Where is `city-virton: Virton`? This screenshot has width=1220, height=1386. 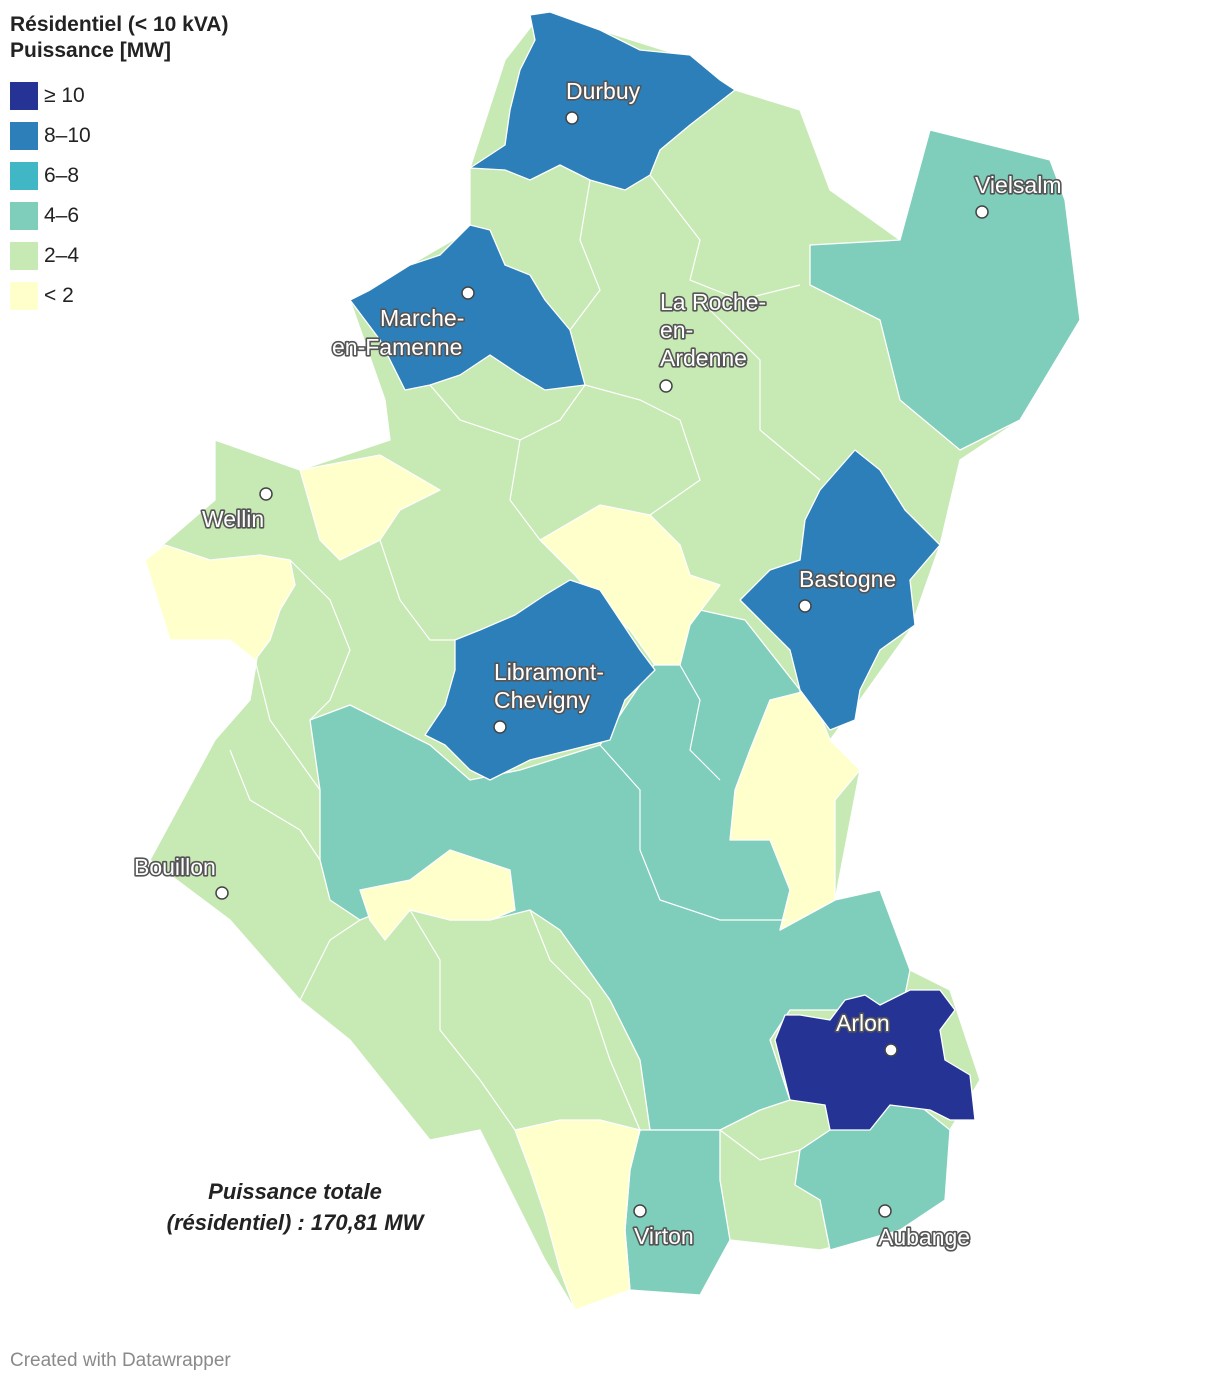 city-virton: Virton is located at coordinates (663, 1227).